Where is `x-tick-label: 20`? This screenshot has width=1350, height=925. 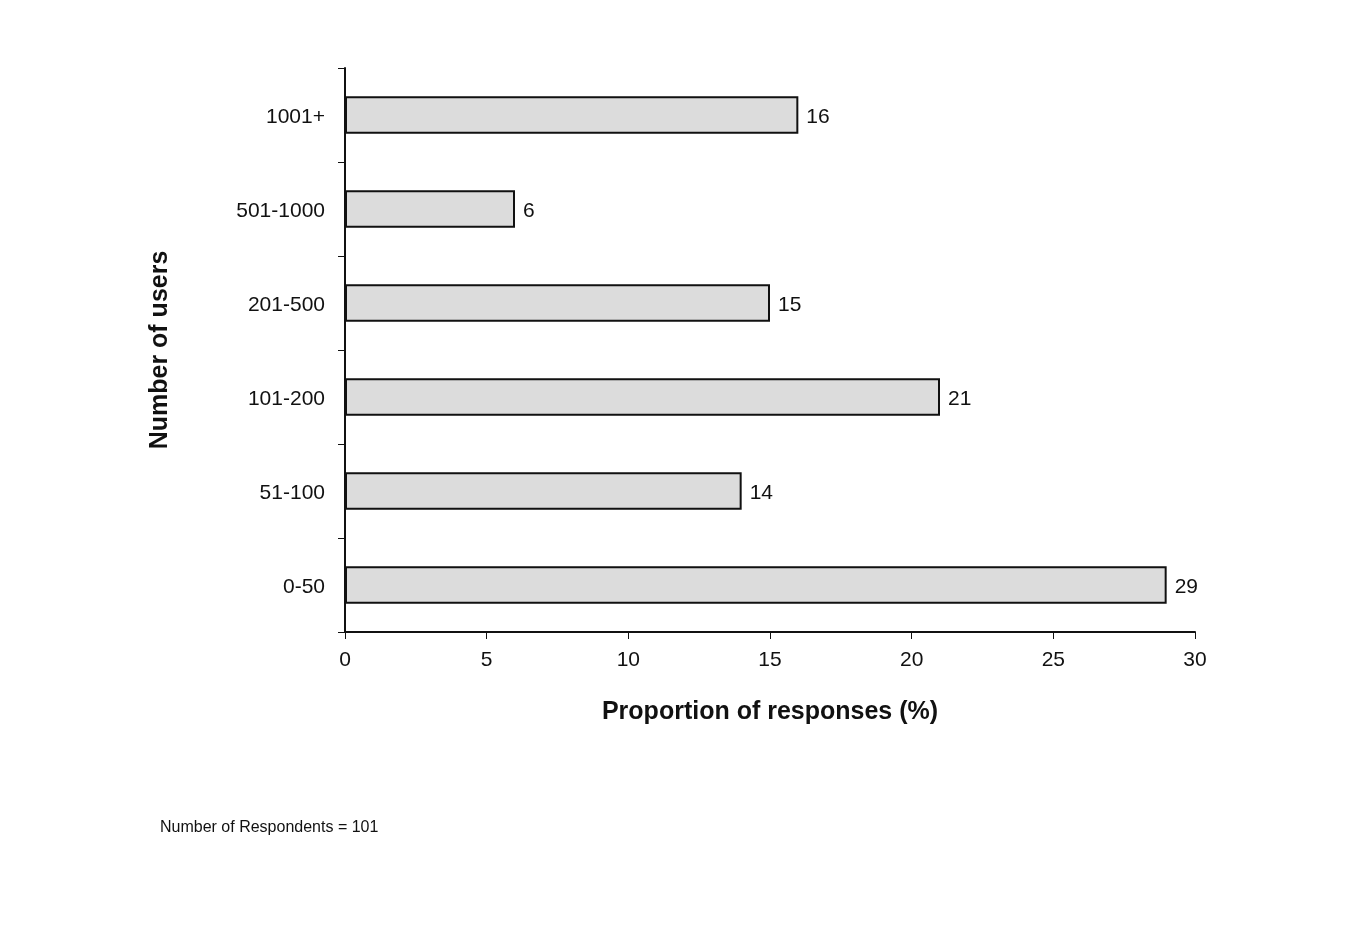 x-tick-label: 20 is located at coordinates (911, 658).